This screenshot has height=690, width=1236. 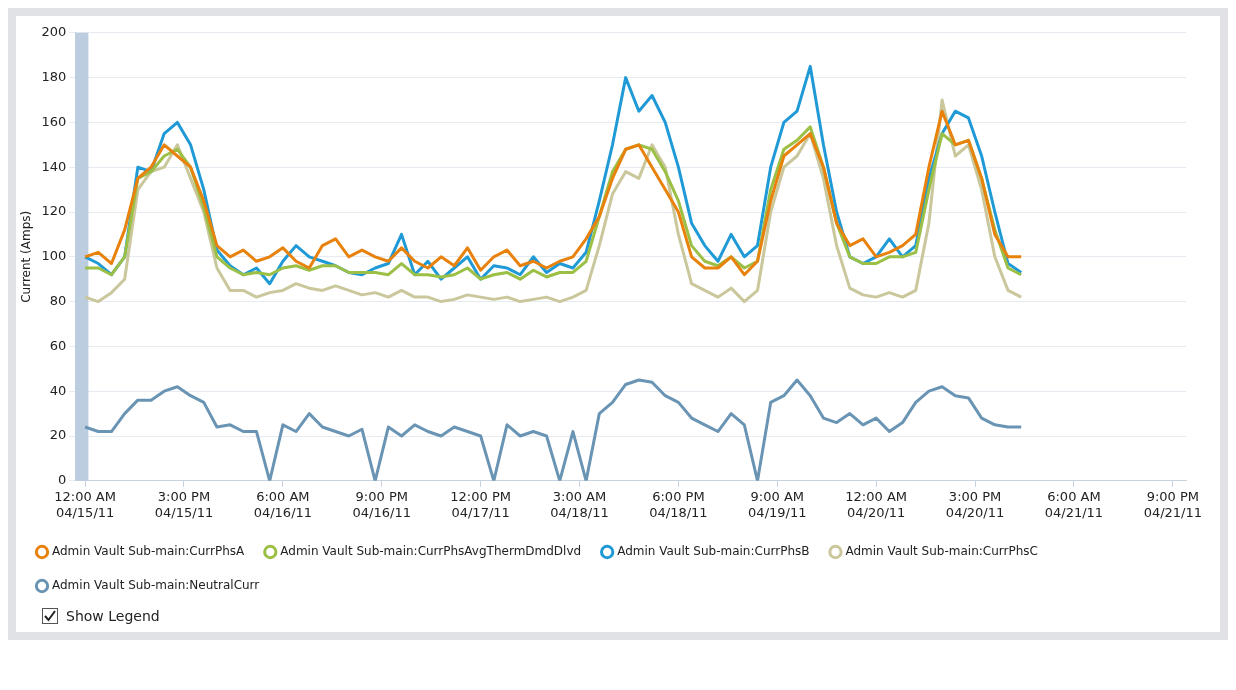 What do you see at coordinates (283, 504) in the screenshot?
I see `x-tick-label: 6:00 AM 04/16/11` at bounding box center [283, 504].